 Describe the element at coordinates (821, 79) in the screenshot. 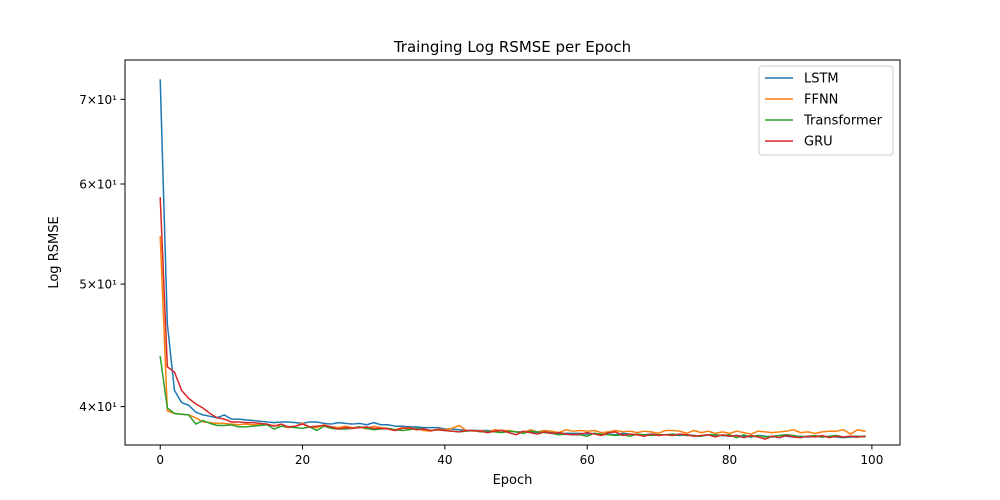

I see `legend-label-lstm: LSTM` at that location.